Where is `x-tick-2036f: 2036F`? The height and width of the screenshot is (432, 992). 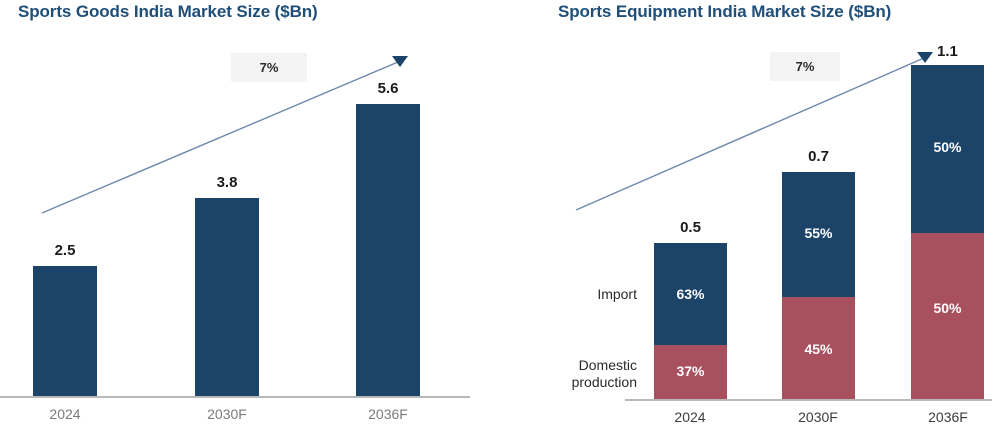 x-tick-2036f: 2036F is located at coordinates (388, 414).